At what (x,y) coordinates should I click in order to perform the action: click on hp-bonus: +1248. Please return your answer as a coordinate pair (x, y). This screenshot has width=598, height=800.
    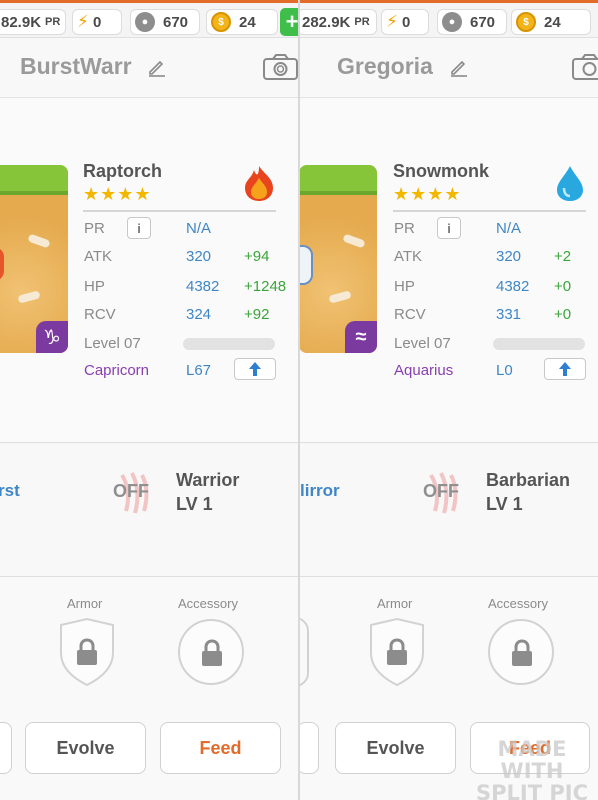
    Looking at the image, I should click on (265, 286).